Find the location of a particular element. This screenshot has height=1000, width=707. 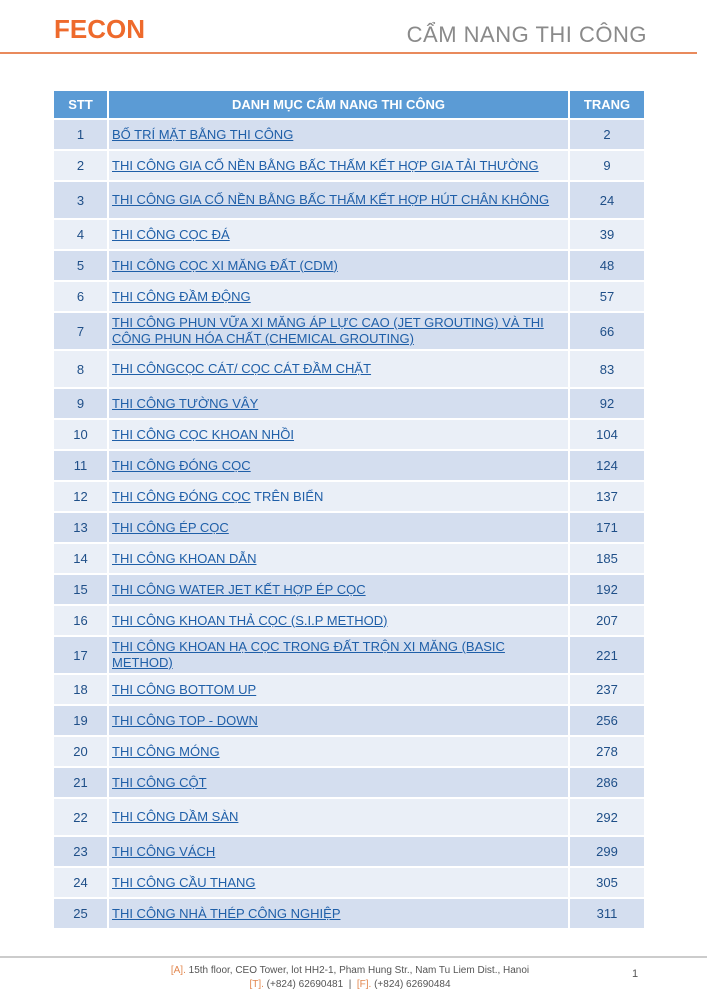

toc-link: THI CÔNG WATER JET KẾT HỢP ÉP CỌC is located at coordinates (239, 589).